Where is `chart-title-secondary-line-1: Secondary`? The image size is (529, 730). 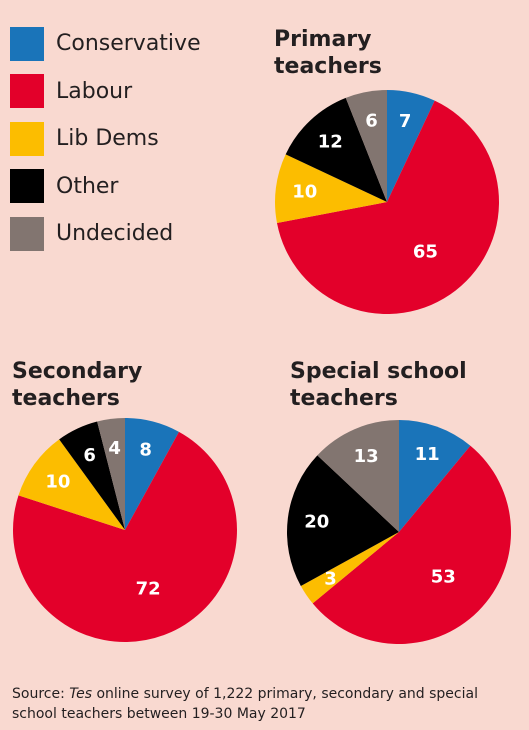
chart-title-secondary-line-1: Secondary is located at coordinates (77, 371).